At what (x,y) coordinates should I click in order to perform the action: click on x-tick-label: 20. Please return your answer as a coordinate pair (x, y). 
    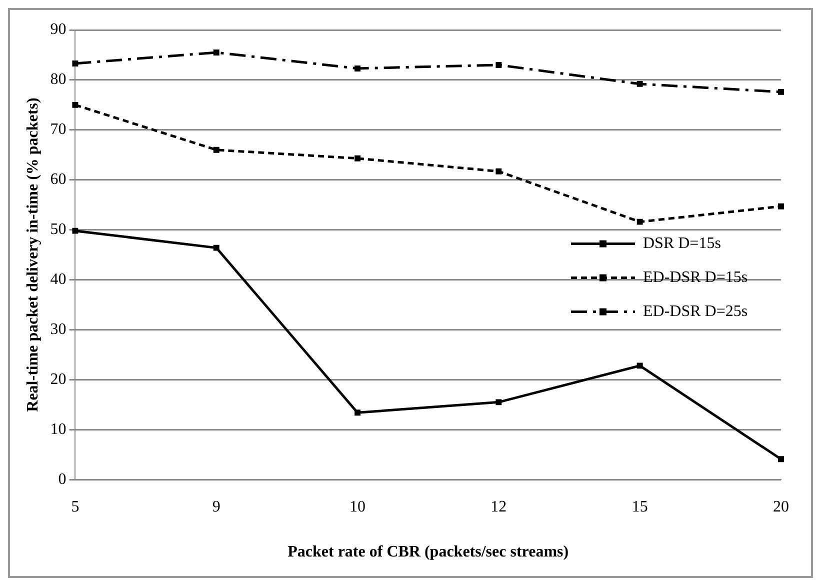
    Looking at the image, I should click on (781, 507).